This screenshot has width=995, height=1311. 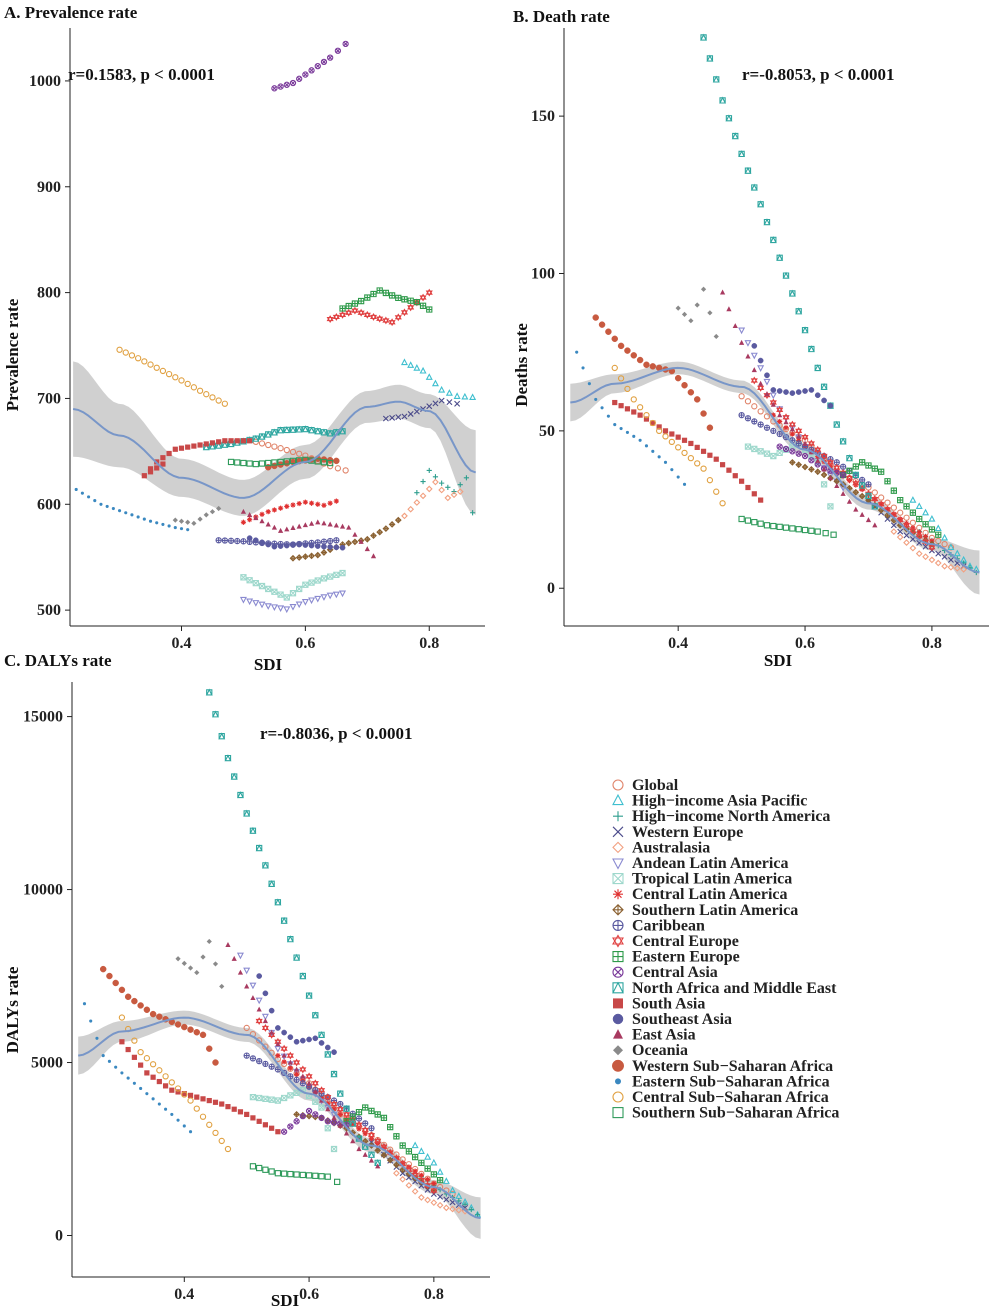 I want to click on legend-label: Eastern Sub−Saharan Africa, so click(x=731, y=1081).